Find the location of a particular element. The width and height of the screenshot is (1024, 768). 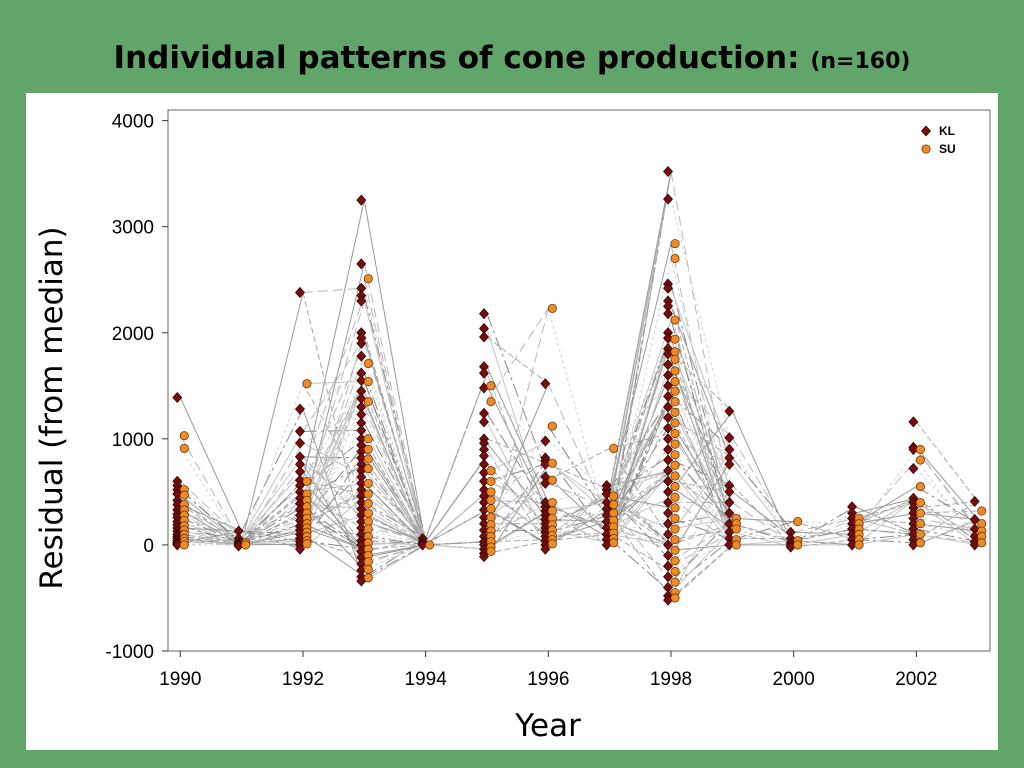

x-tick-label: 1990 is located at coordinates (180, 679).